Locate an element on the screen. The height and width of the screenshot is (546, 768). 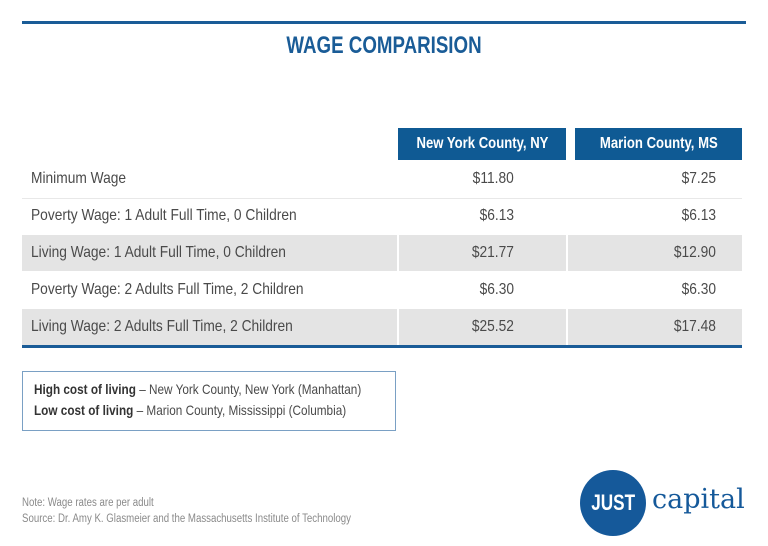
legend-high-text: – New York County, New York (Manhattan) is located at coordinates (248, 389).